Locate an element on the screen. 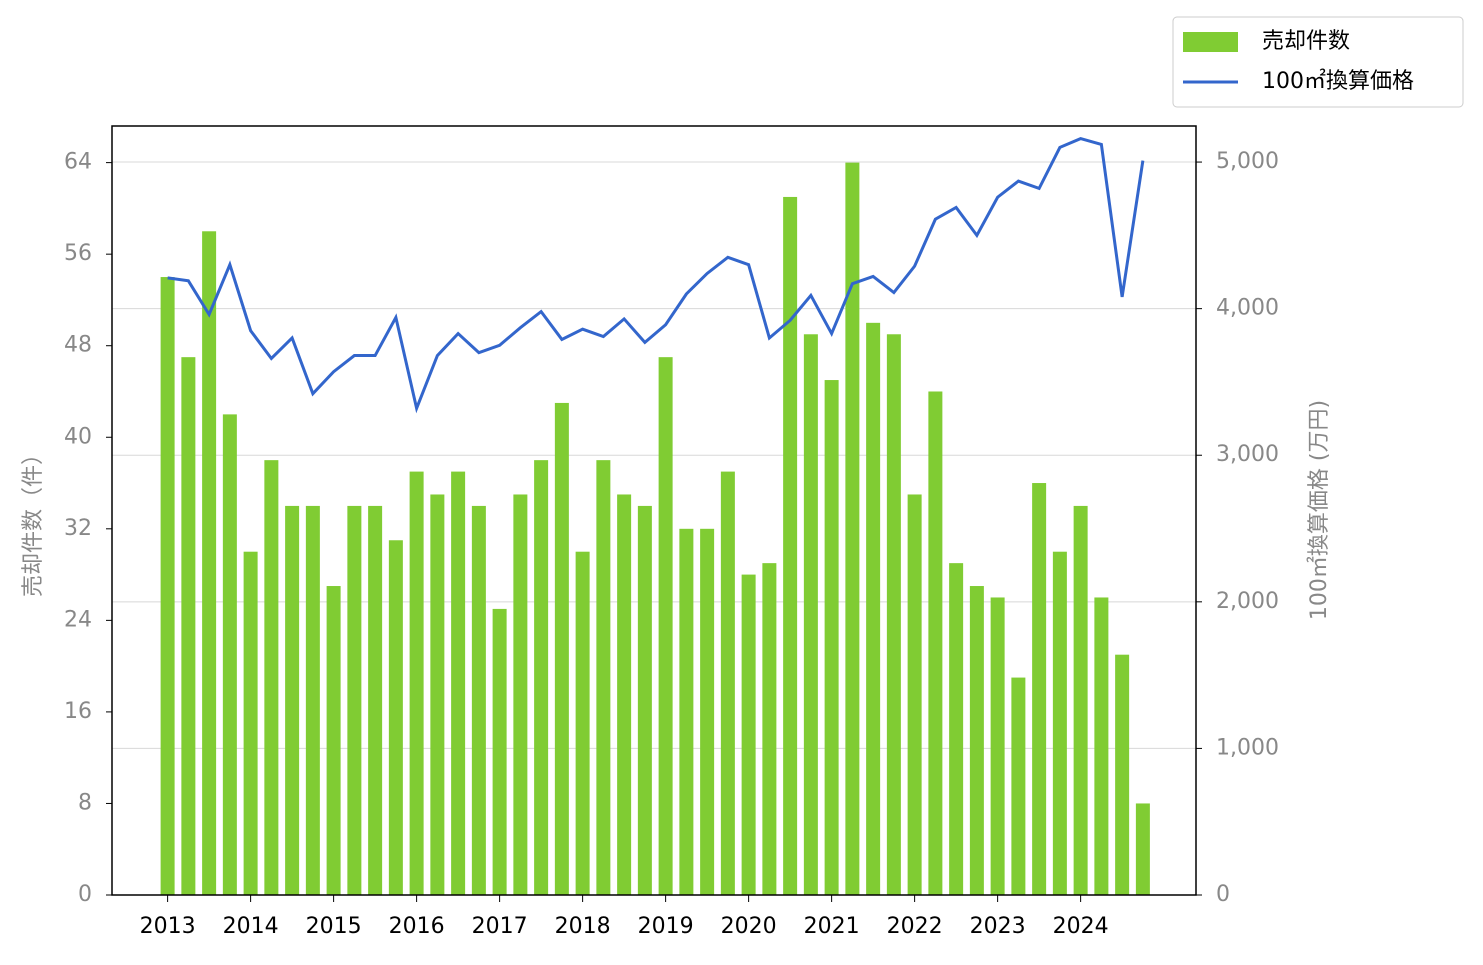 Image resolution: width=1483 pixels, height=965 pixels. y-tick-label: 32 is located at coordinates (78, 528).